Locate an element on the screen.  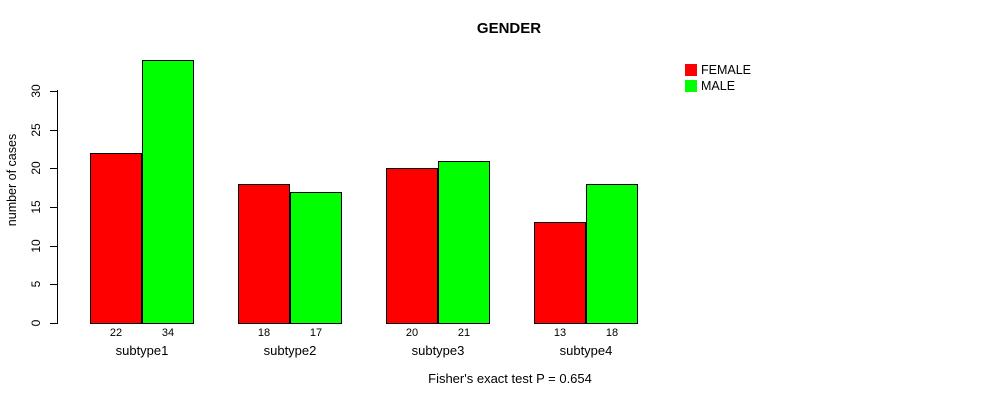
y-axis-tick-label: 30 is located at coordinates (36, 91).